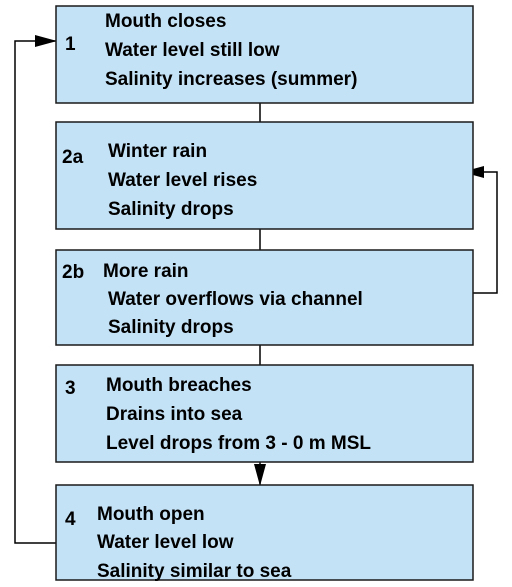 The height and width of the screenshot is (587, 512). Describe the element at coordinates (174, 414) in the screenshot. I see `step-line: Drains into sea` at that location.